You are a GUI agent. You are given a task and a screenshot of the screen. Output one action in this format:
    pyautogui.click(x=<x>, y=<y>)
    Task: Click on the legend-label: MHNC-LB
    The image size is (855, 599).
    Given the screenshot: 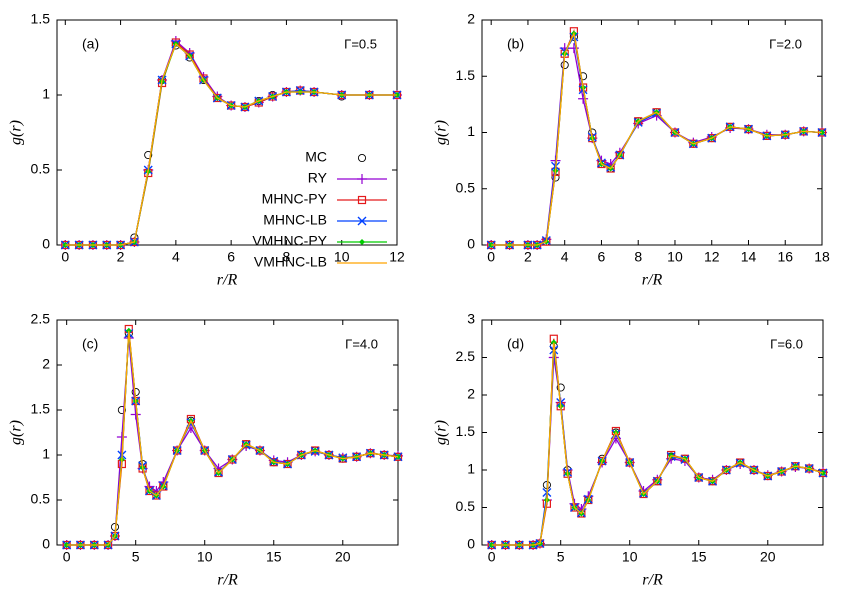 What is the action you would take?
    pyautogui.click(x=295, y=220)
    